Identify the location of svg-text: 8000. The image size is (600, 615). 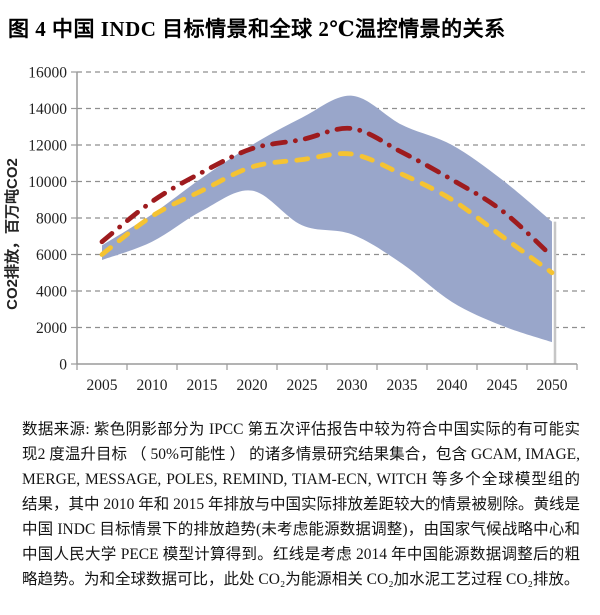
(51, 219).